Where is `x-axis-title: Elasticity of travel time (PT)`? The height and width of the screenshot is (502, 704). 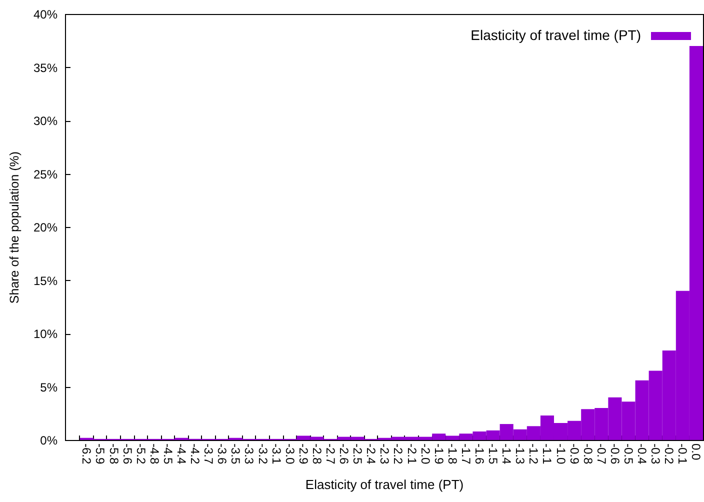
x-axis-title: Elasticity of travel time (PT) is located at coordinates (384, 484).